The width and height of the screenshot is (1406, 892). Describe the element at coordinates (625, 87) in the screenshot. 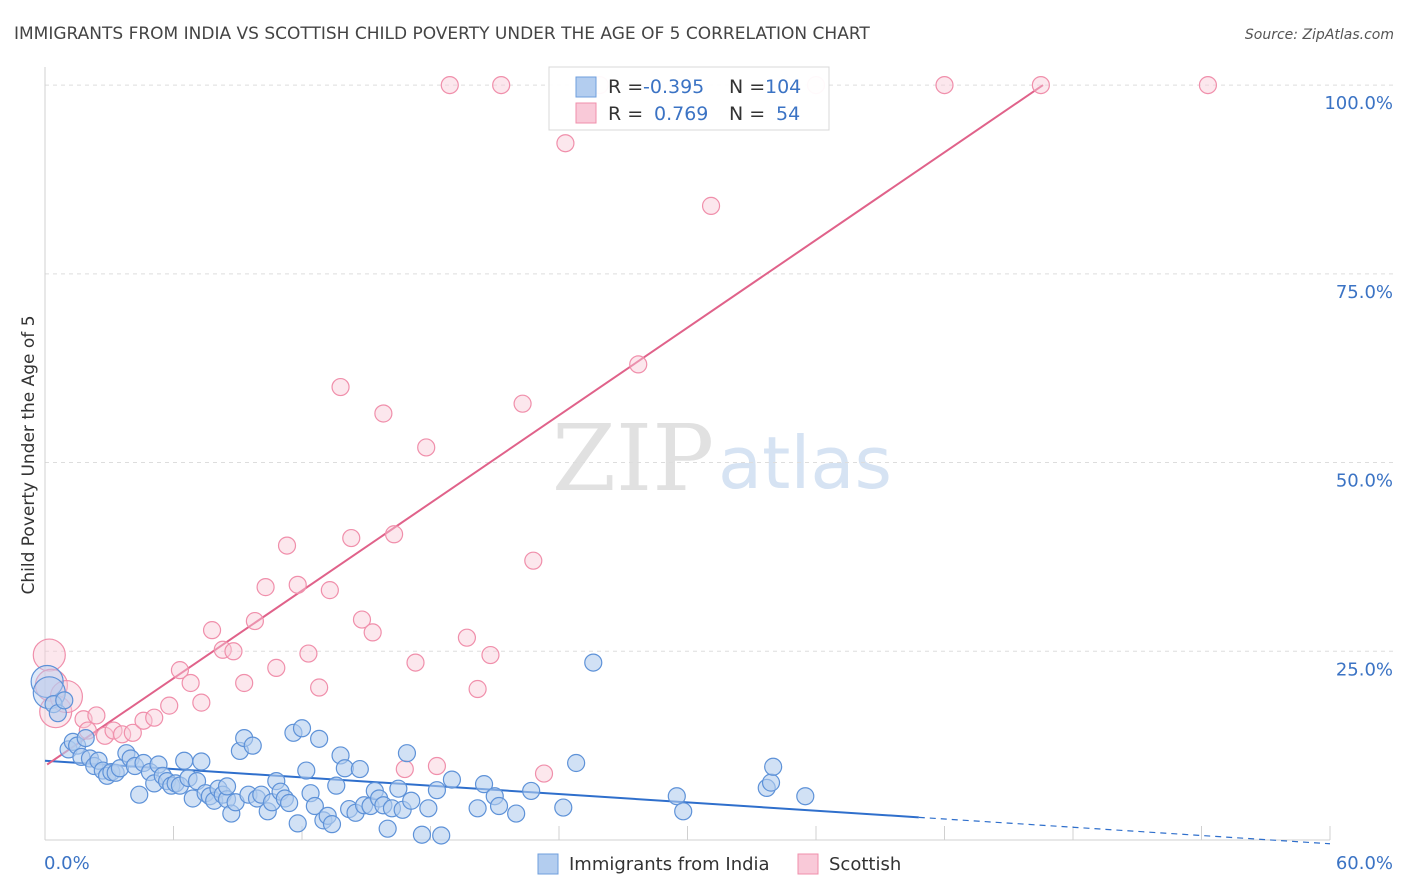

I see `legend-r-label-india: R =` at that location.